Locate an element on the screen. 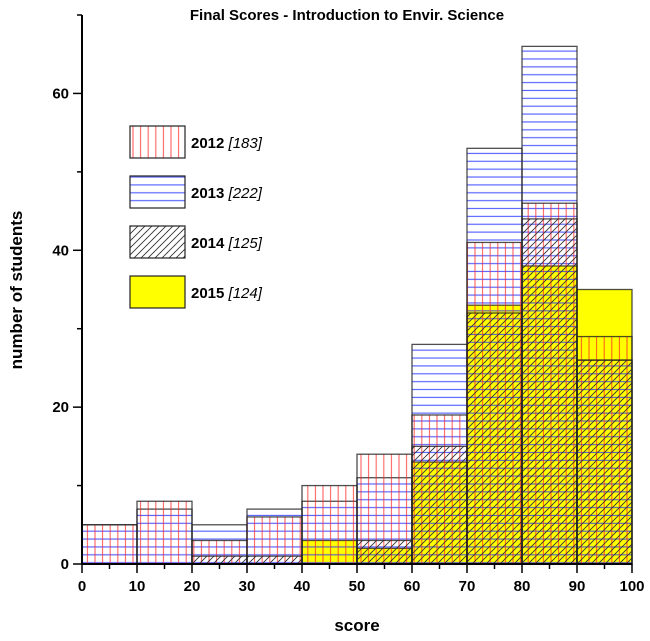 This screenshot has height=641, width=650. x-tick-label: 60 is located at coordinates (412, 586).